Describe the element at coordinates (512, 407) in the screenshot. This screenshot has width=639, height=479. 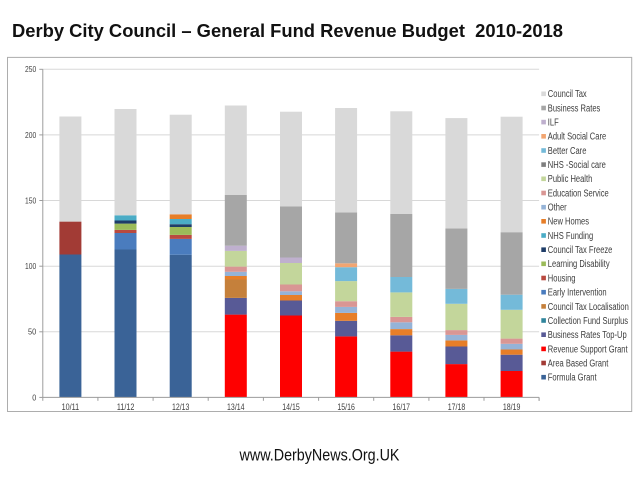
I see `svg-text: 18/19` at that location.